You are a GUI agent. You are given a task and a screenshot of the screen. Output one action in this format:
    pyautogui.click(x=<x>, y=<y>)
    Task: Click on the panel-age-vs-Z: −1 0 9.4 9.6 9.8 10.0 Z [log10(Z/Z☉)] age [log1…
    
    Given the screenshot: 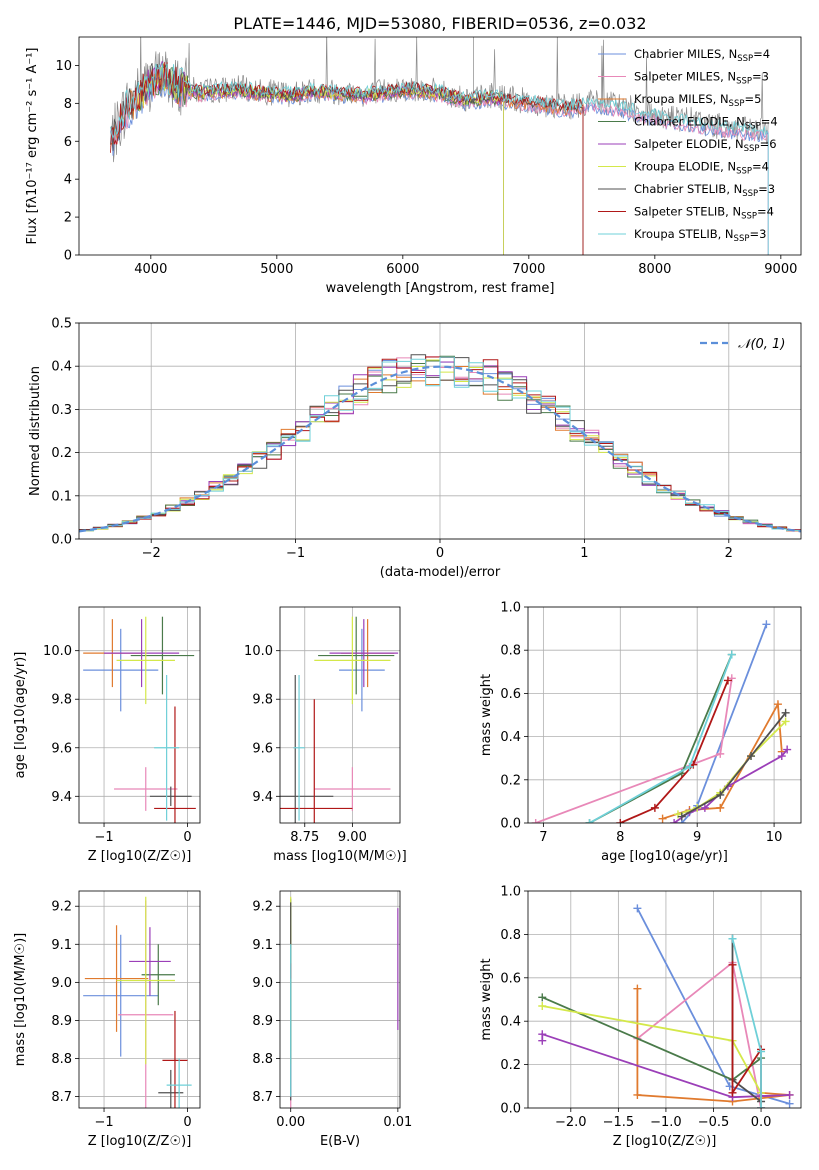 What is the action you would take?
    pyautogui.click(x=107, y=735)
    